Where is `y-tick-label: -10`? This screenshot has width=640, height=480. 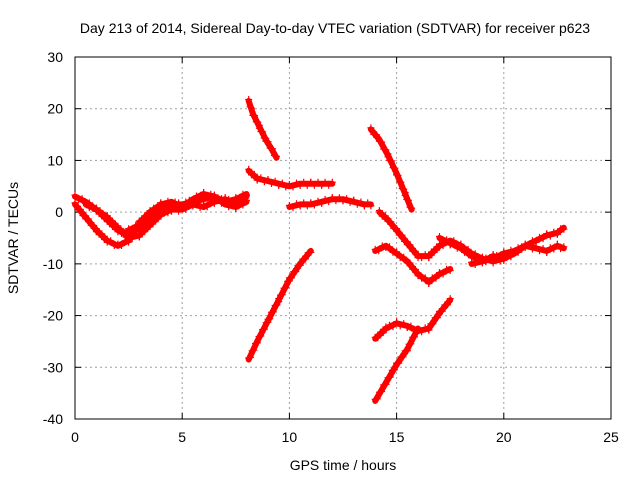
y-tick-label: -10 is located at coordinates (53, 264).